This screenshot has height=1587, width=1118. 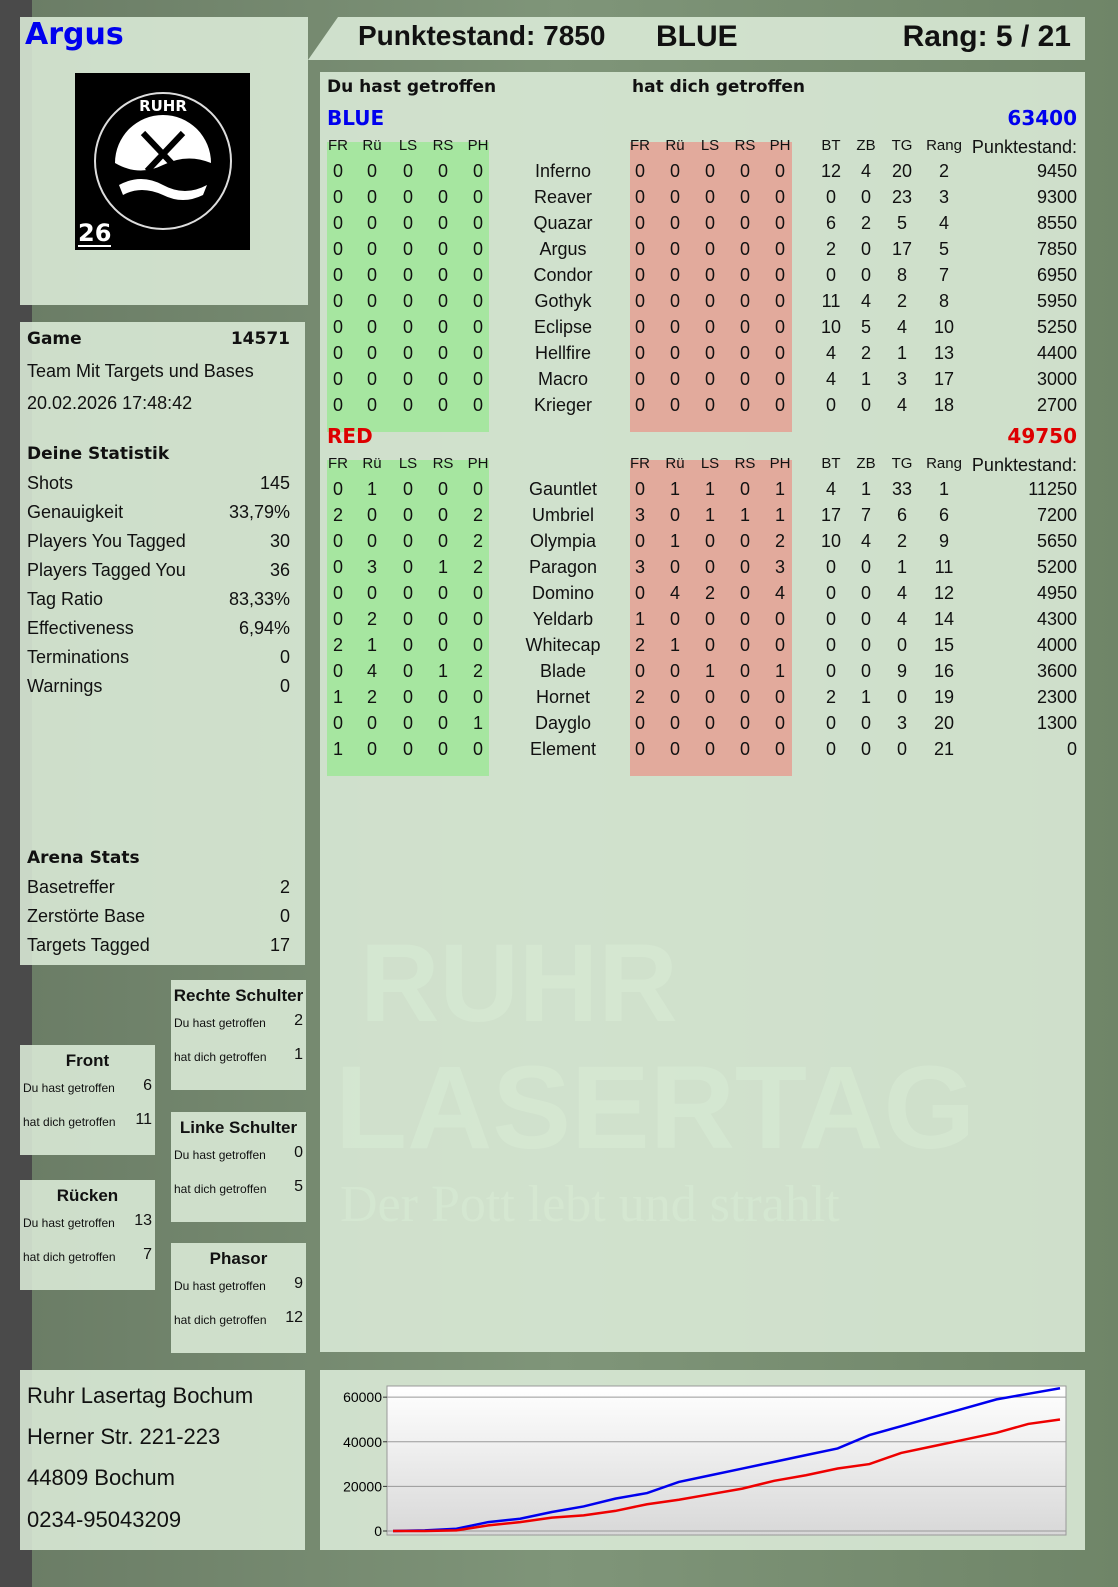 I want to click on hit-you-cell: 2, so click(x=710, y=593).